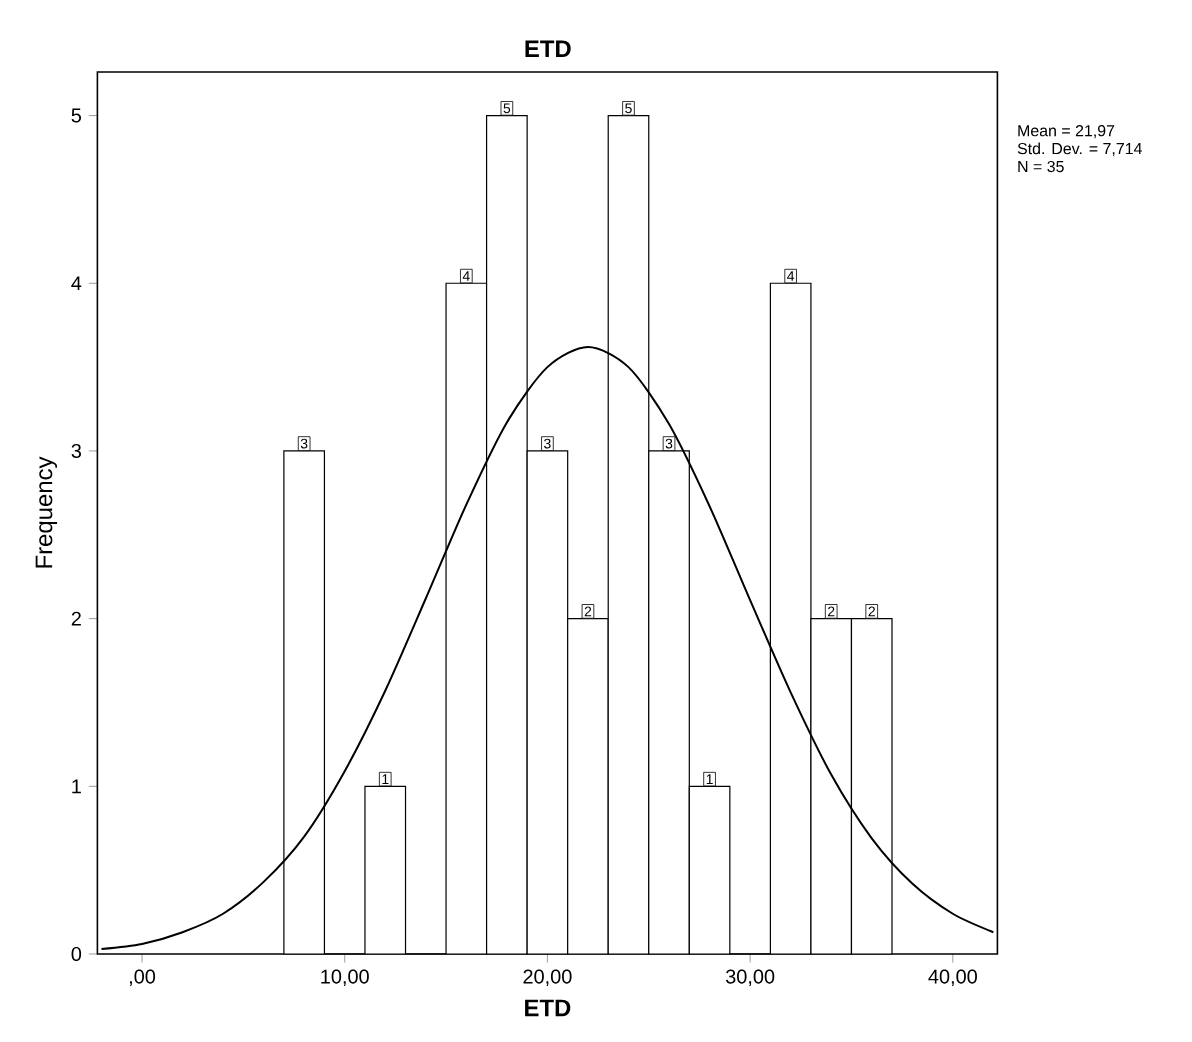 This screenshot has width=1192, height=1042. I want to click on y-tick-label: 0, so click(76, 954).